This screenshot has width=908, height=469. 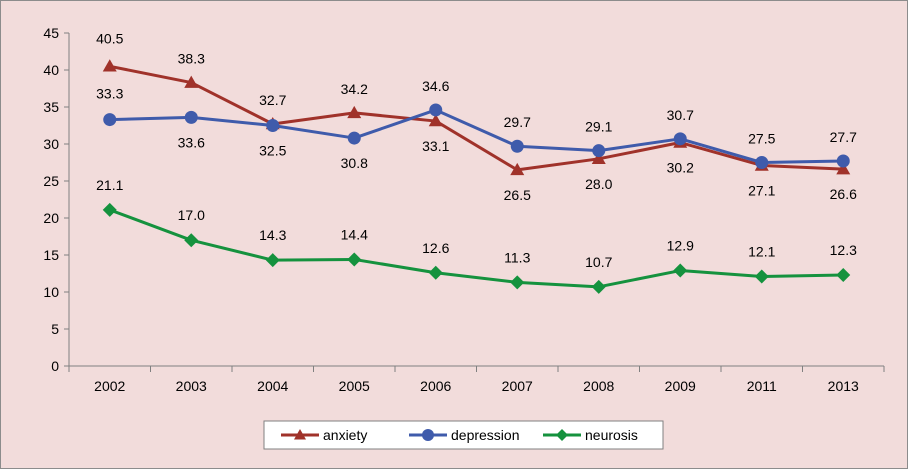 What do you see at coordinates (435, 86) in the screenshot?
I see `data-label-depression: 34.6` at bounding box center [435, 86].